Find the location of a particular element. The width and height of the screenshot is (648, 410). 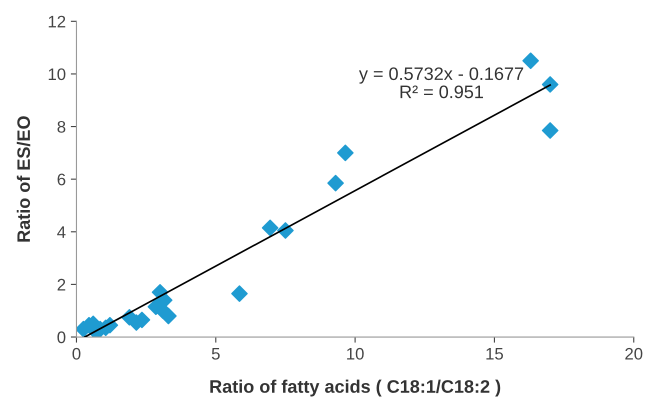

x-tick-label: 20 is located at coordinates (633, 354).